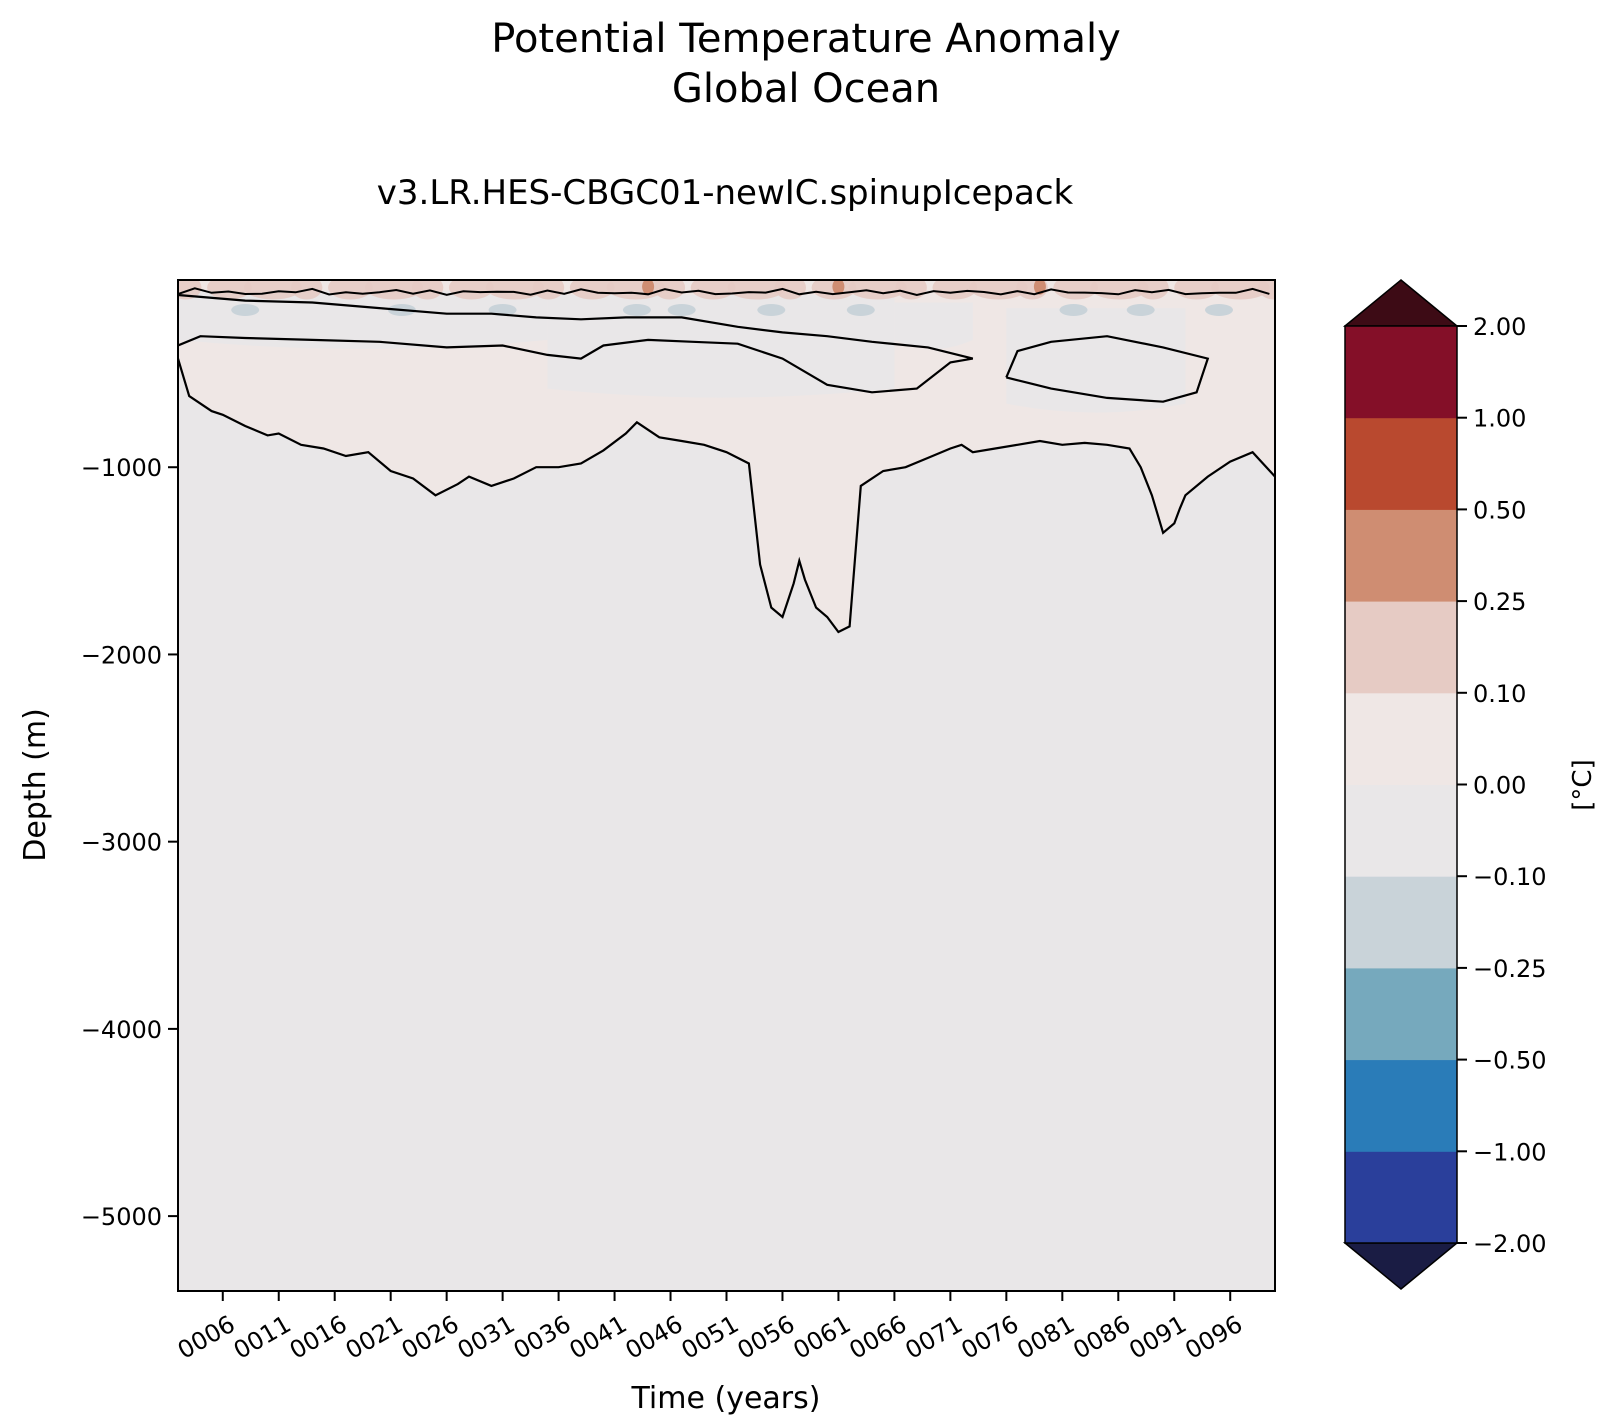  Describe the element at coordinates (822, 1337) in the screenshot. I see `x-tick-label: 0061` at that location.